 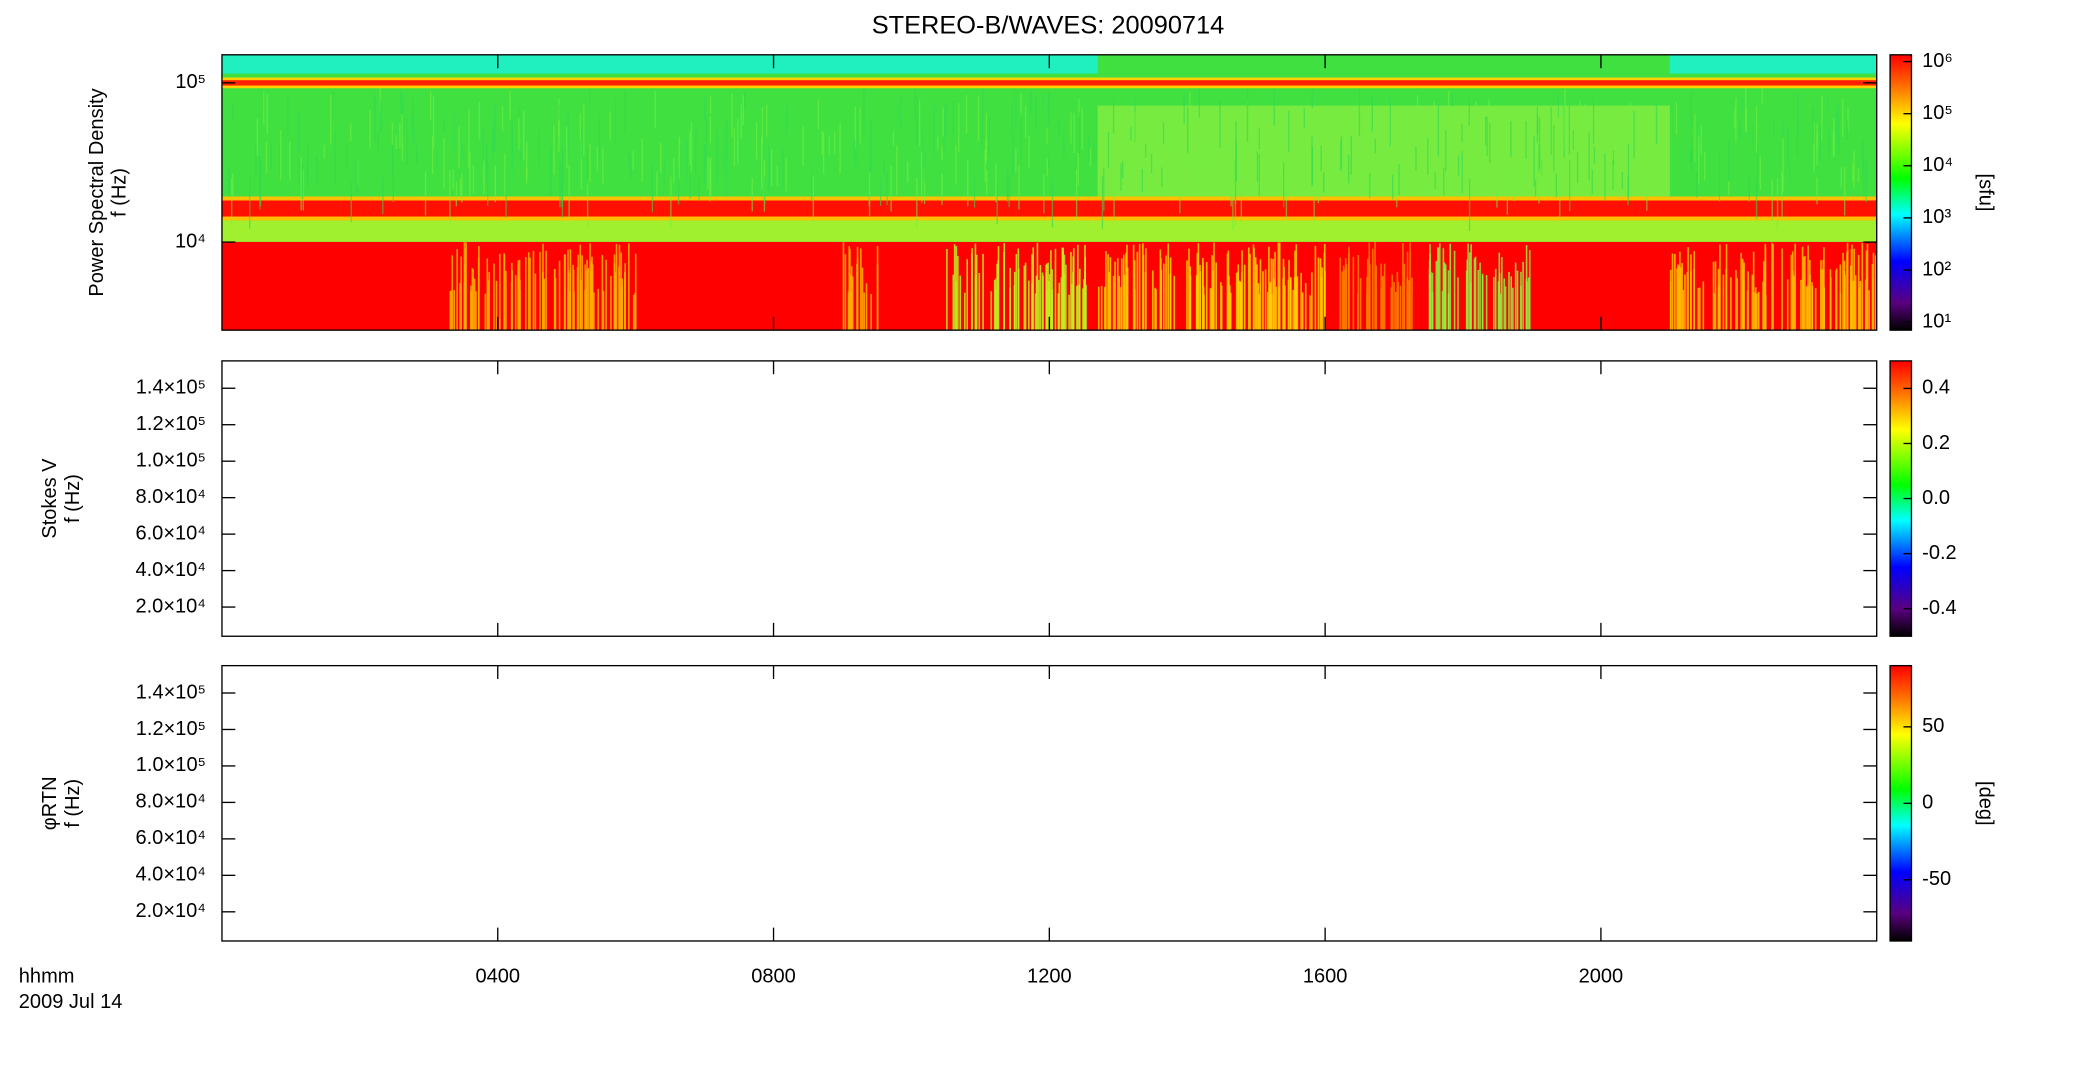 What do you see at coordinates (1901, 192) in the screenshot?
I see `colorbar` at bounding box center [1901, 192].